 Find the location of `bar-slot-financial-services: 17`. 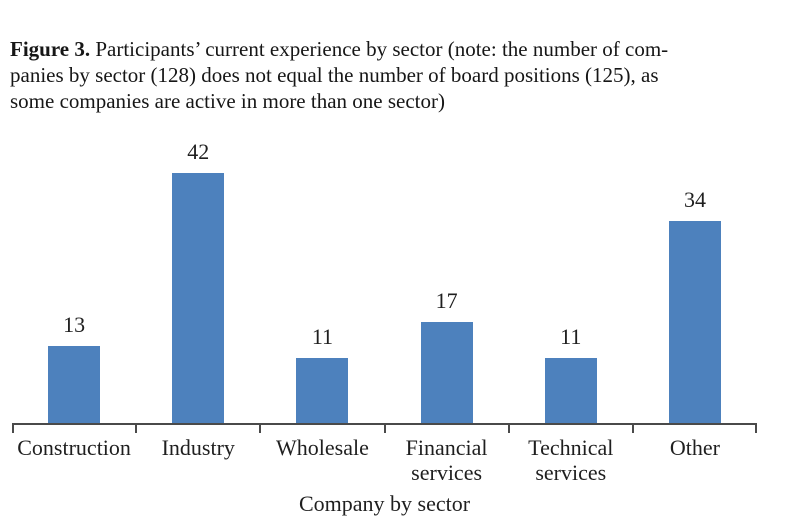

bar-slot-financial-services: 17 is located at coordinates (447, 276).